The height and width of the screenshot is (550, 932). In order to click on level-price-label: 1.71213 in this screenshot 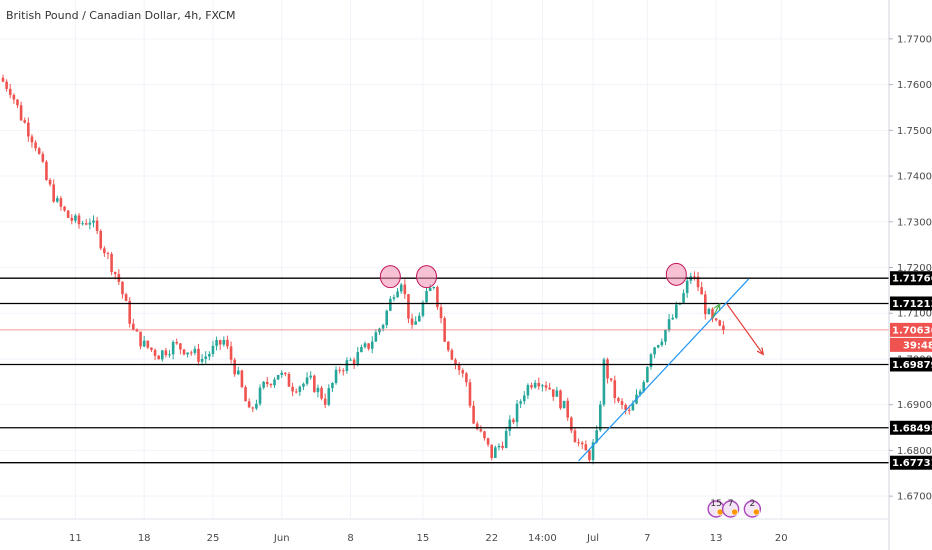, I will do `click(911, 303)`.